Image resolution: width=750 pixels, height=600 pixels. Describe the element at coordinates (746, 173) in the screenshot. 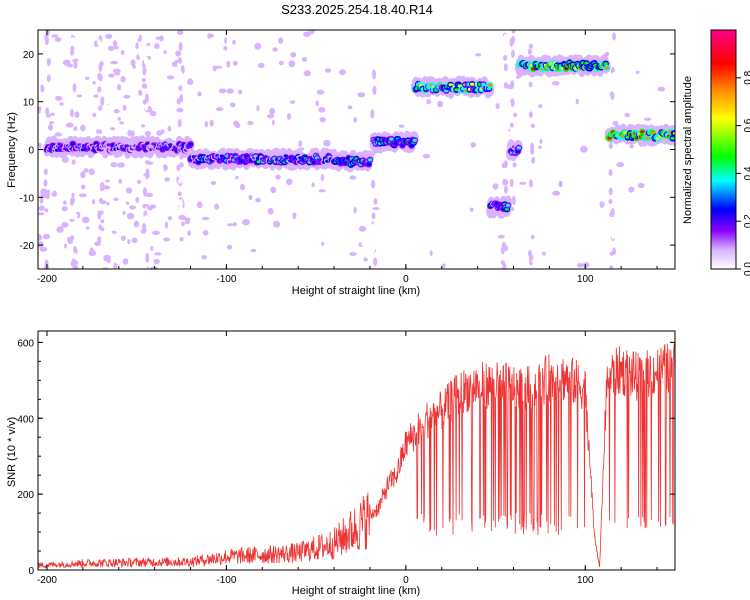

I see `colorbar-tick-label: 0.4` at that location.